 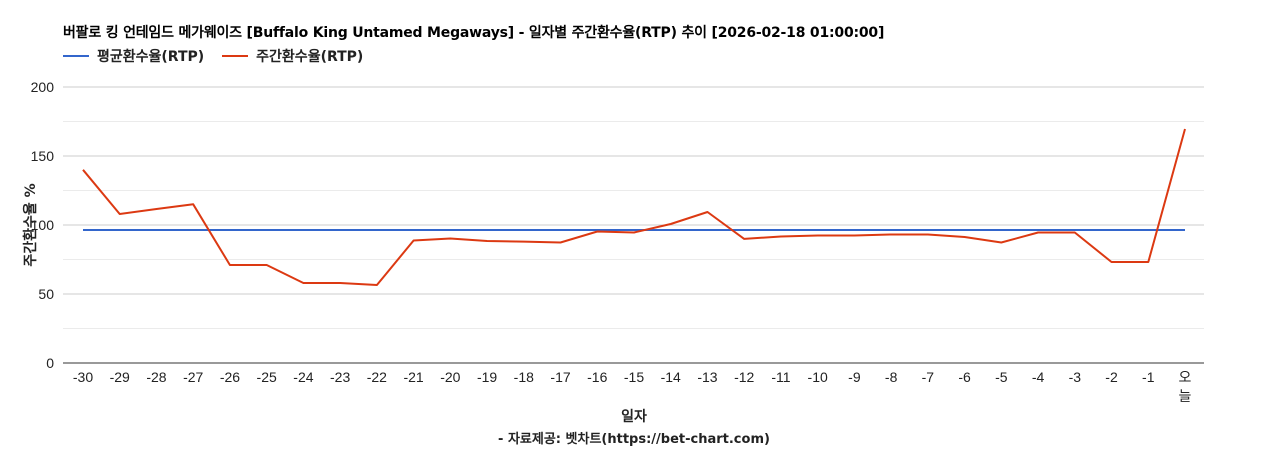 What do you see at coordinates (377, 377) in the screenshot?
I see `x-tick-label: -22` at bounding box center [377, 377].